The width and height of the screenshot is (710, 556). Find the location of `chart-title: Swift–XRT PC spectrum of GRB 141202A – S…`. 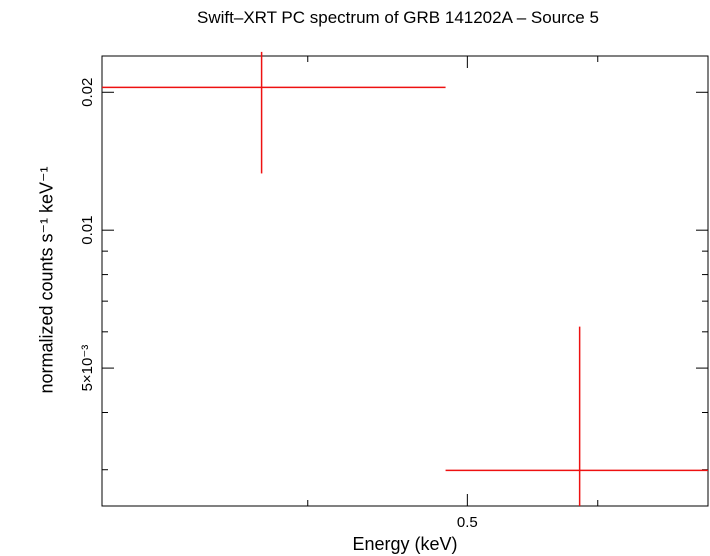

chart-title: Swift–XRT PC spectrum of GRB 141202A – S… is located at coordinates (398, 17).